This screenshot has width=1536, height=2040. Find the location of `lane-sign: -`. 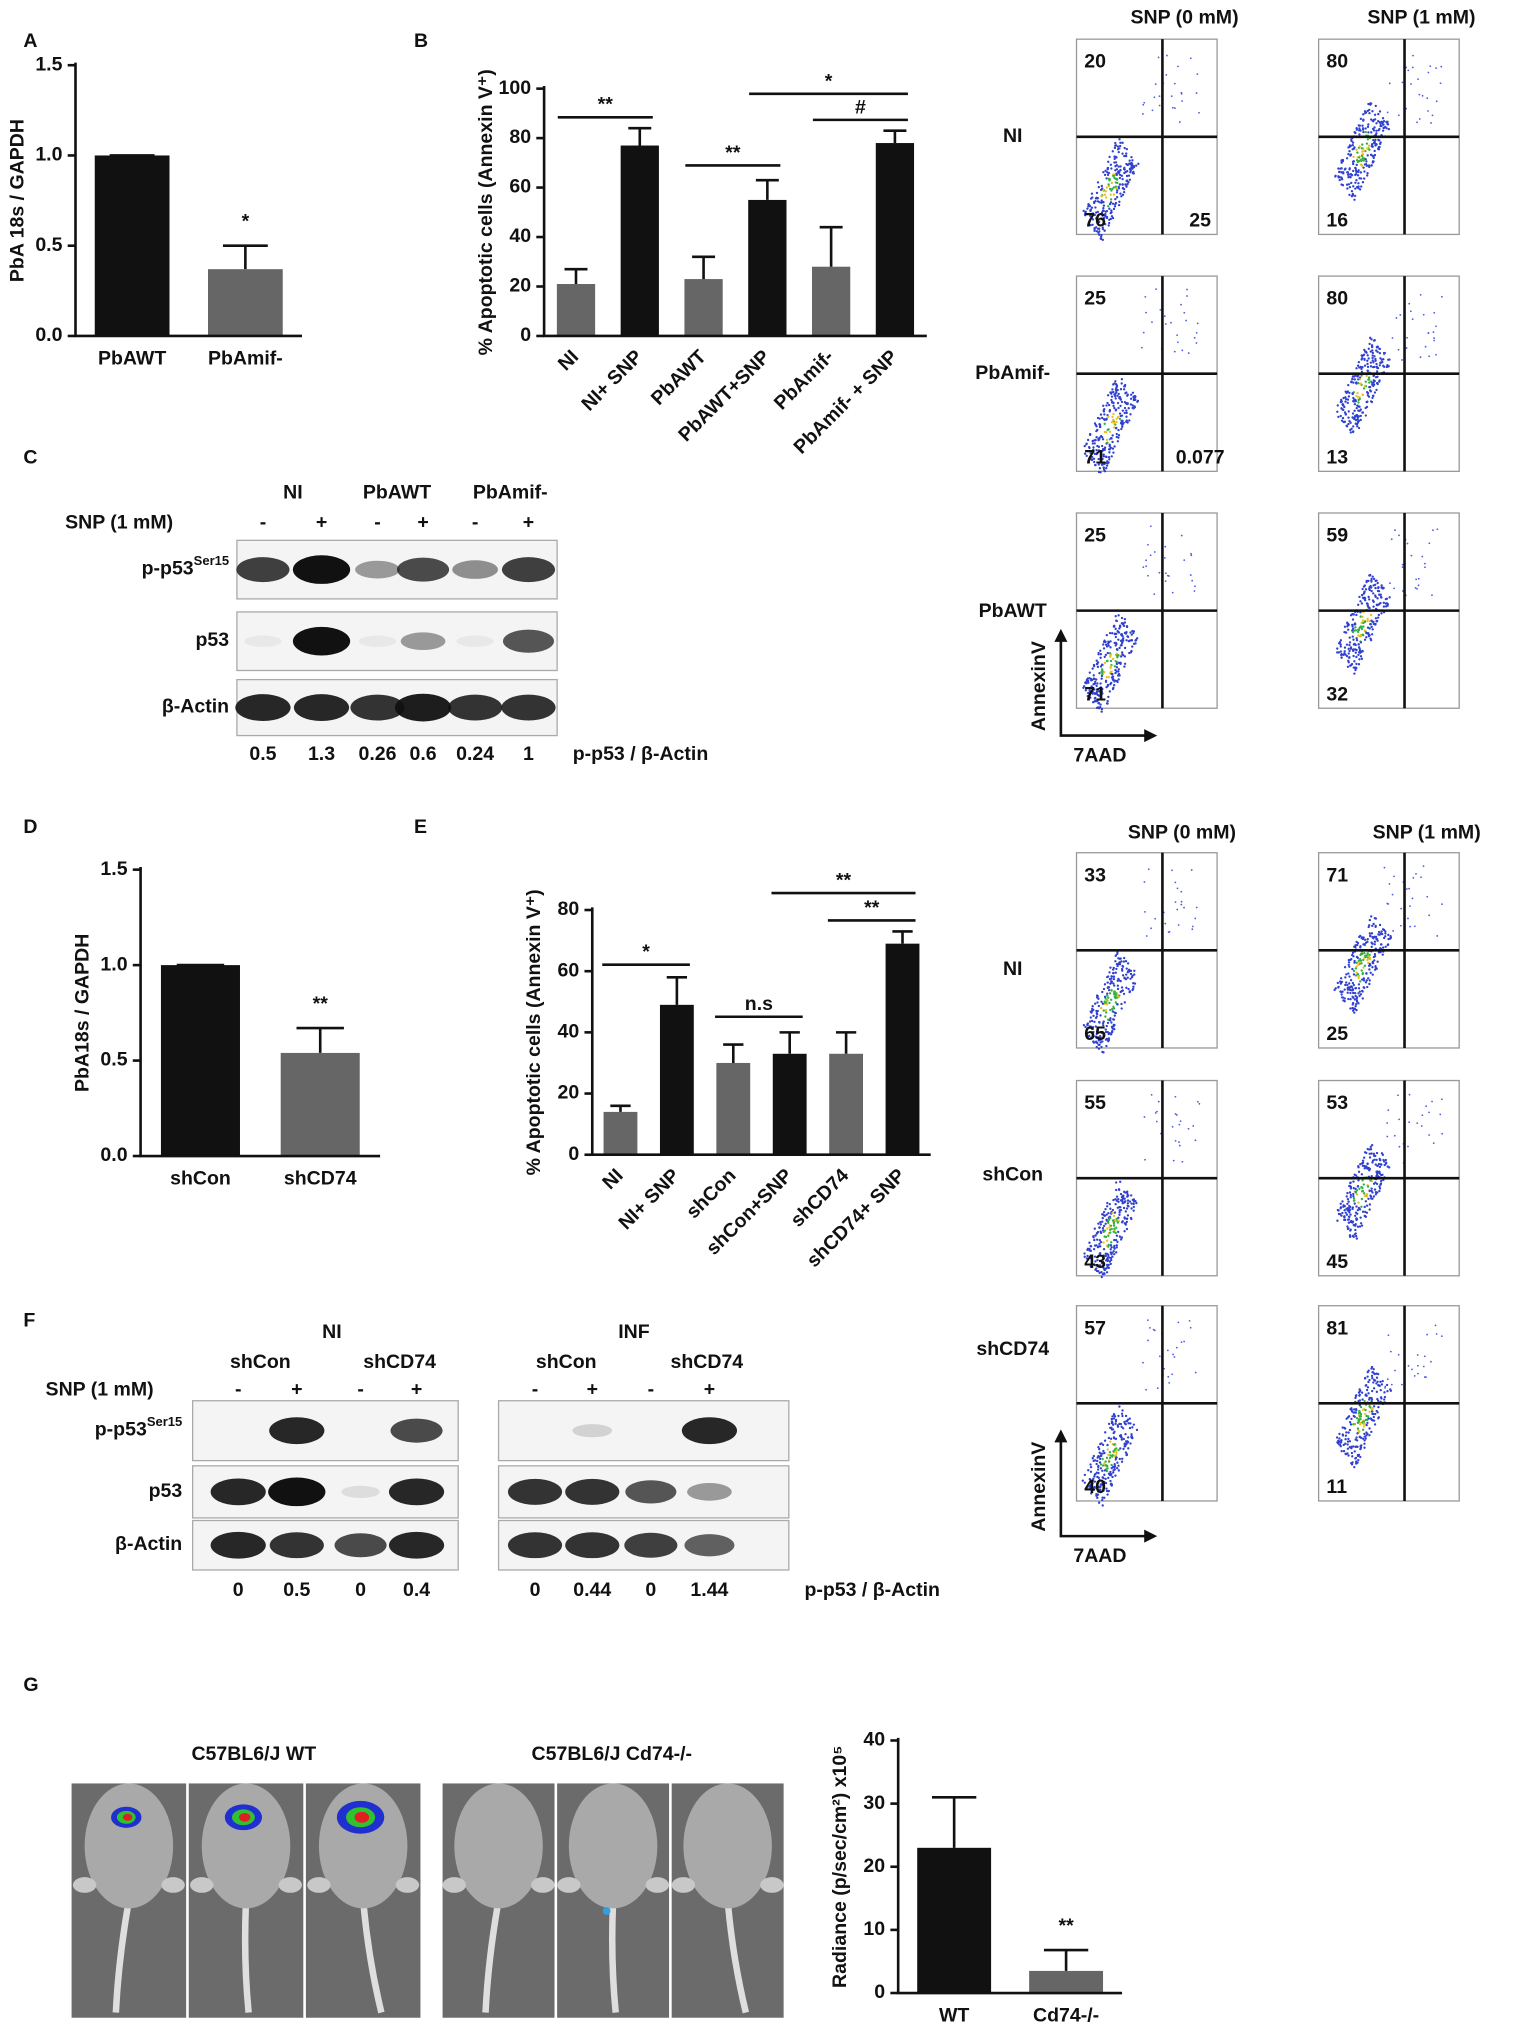

lane-sign: - is located at coordinates (360, 1389).